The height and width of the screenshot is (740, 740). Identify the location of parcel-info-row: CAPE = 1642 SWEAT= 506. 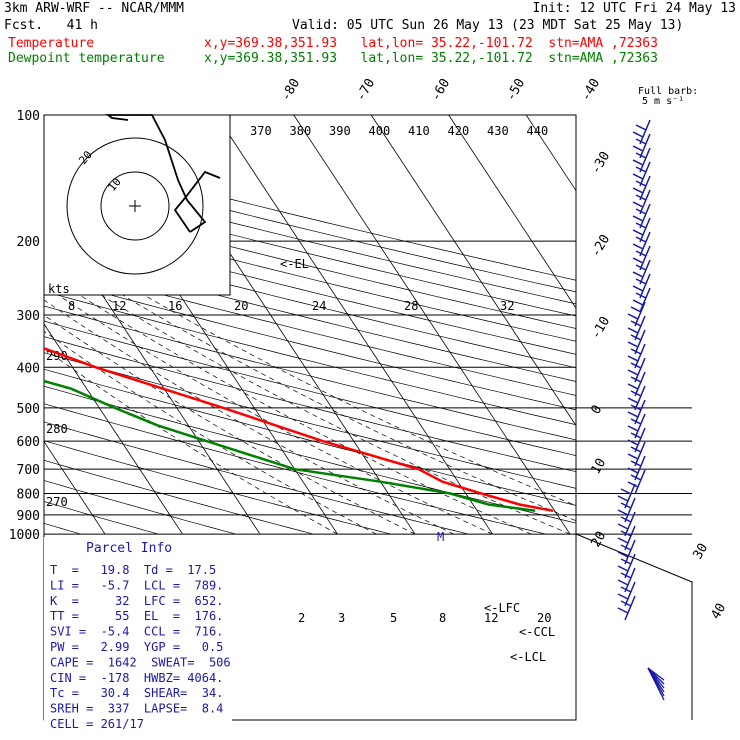
(140, 662).